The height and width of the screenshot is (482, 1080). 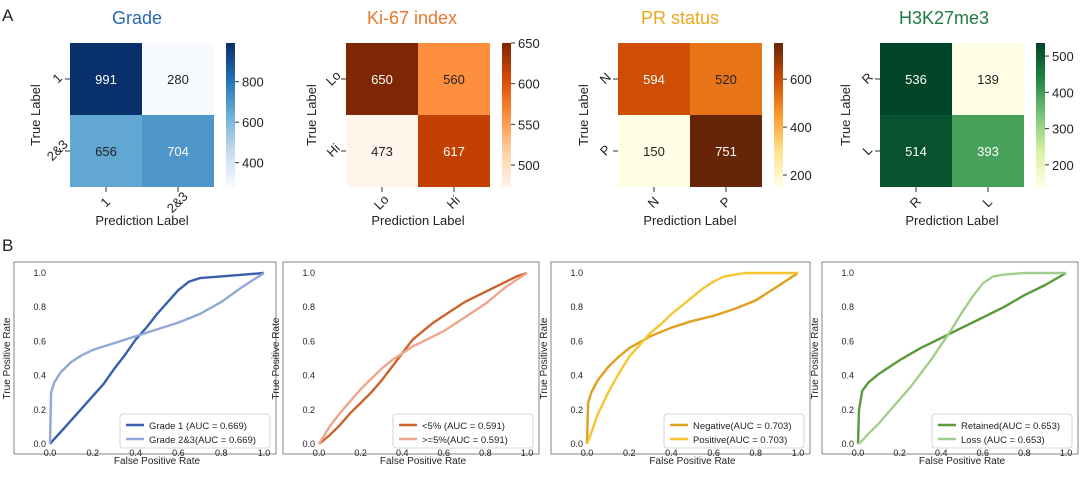 What do you see at coordinates (742, 426) in the screenshot?
I see `legend-entry: Negative(AUC = 0.703)` at bounding box center [742, 426].